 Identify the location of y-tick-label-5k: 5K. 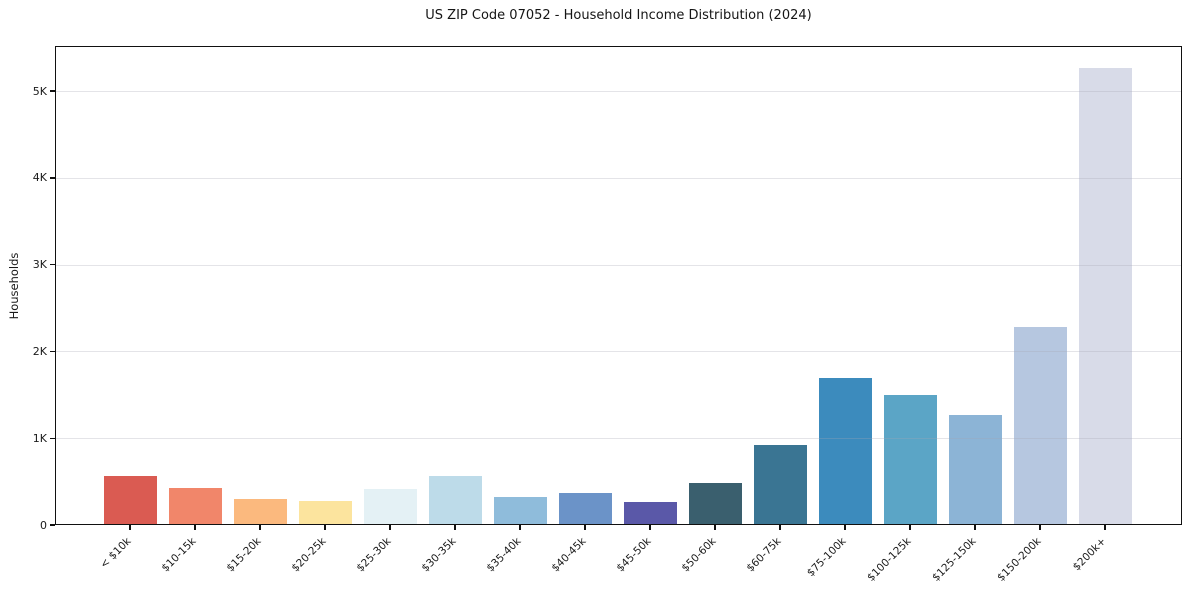
(39, 91).